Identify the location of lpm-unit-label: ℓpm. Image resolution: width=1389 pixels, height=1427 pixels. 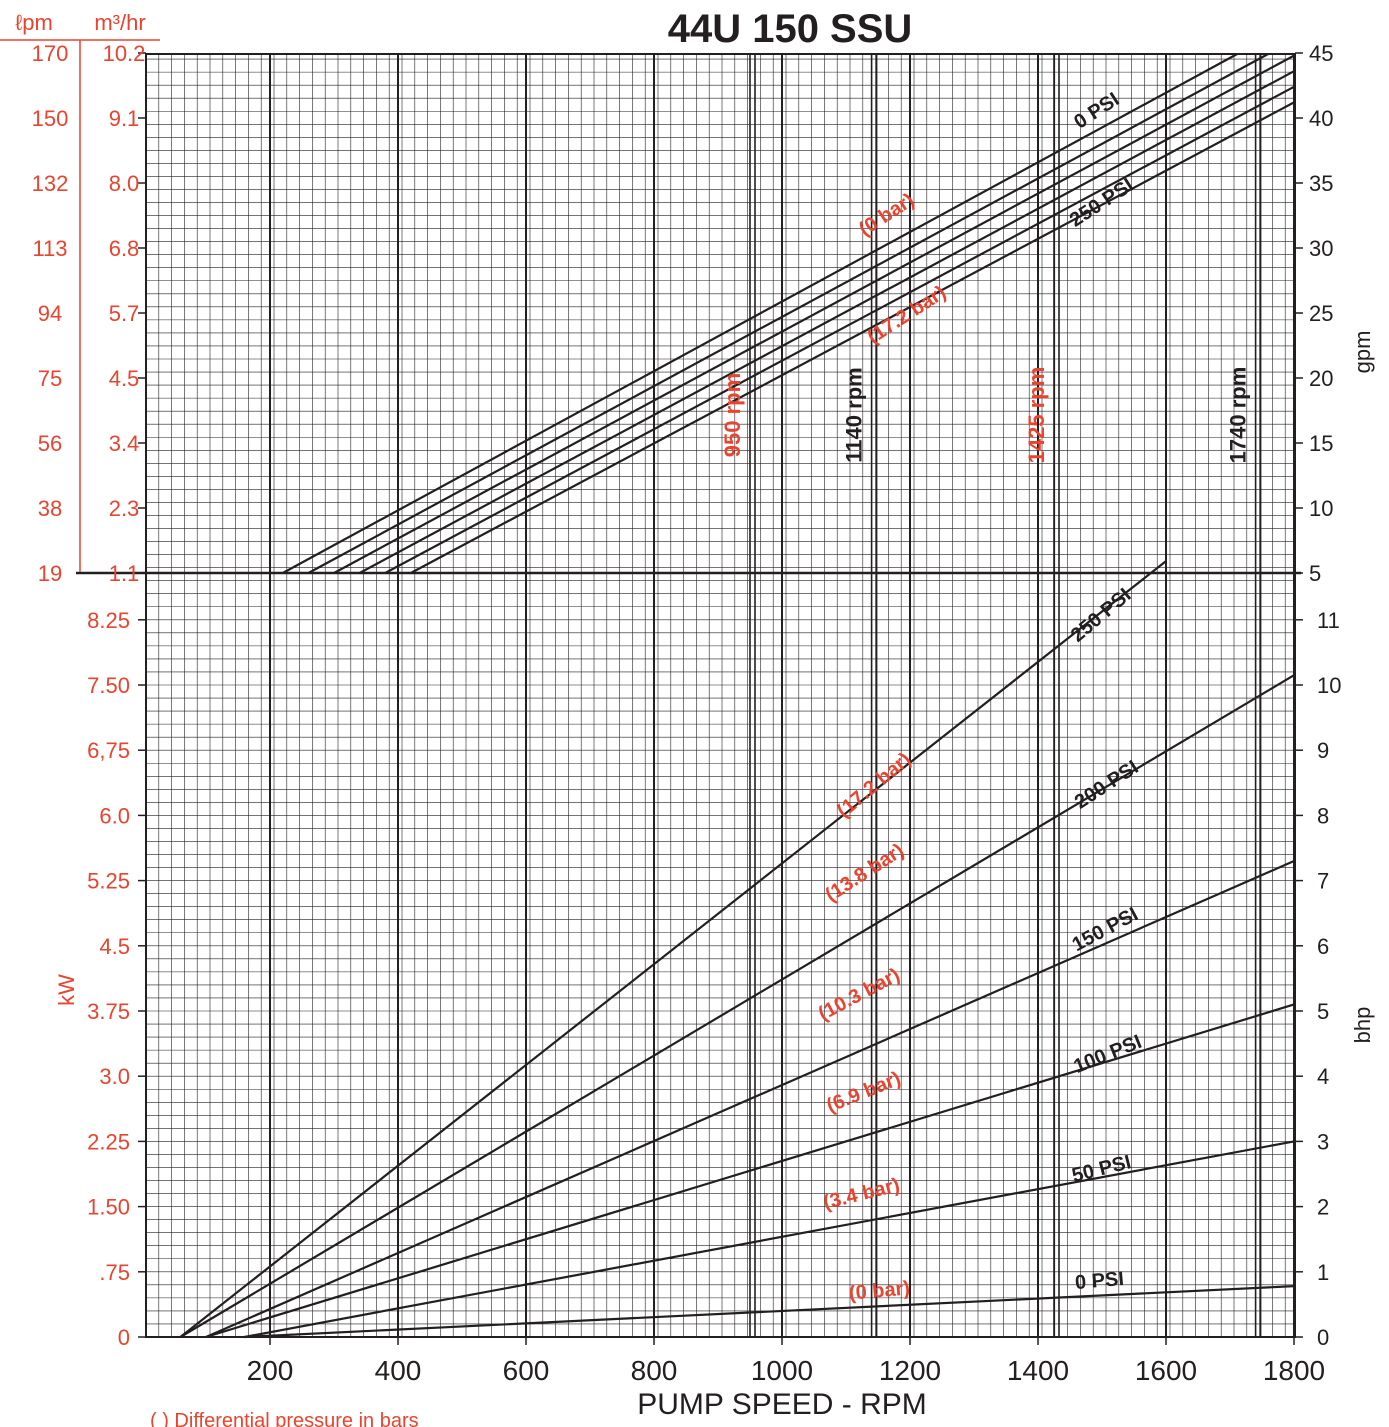
(34, 22).